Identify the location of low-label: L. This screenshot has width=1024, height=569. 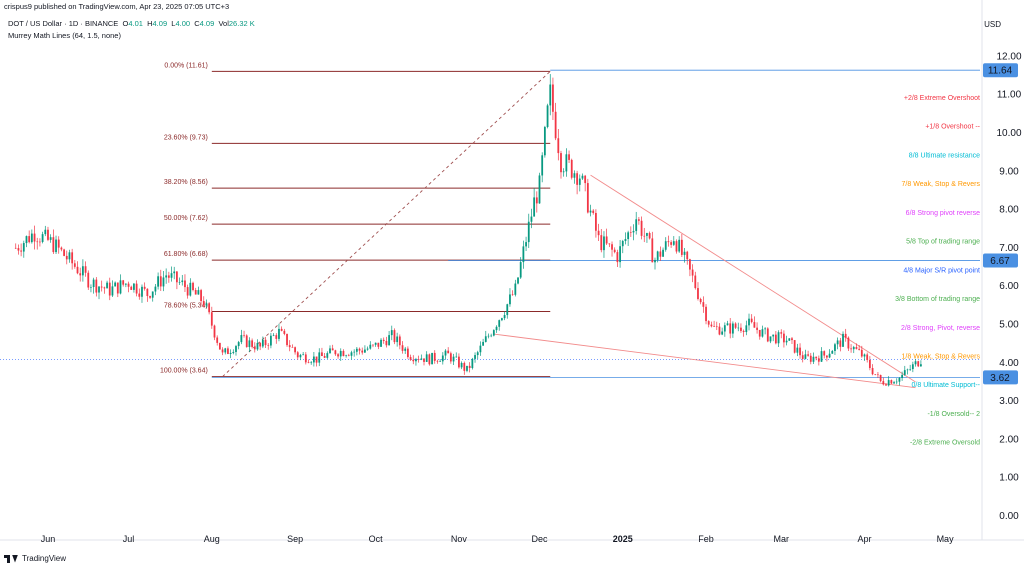
(173, 23).